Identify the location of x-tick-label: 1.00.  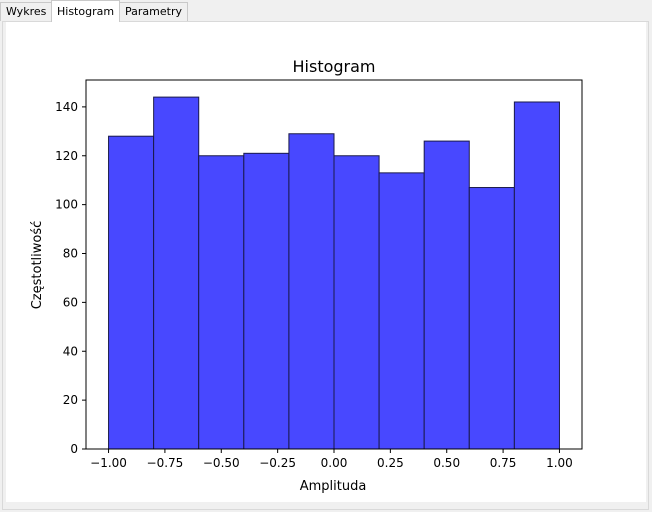
(559, 463).